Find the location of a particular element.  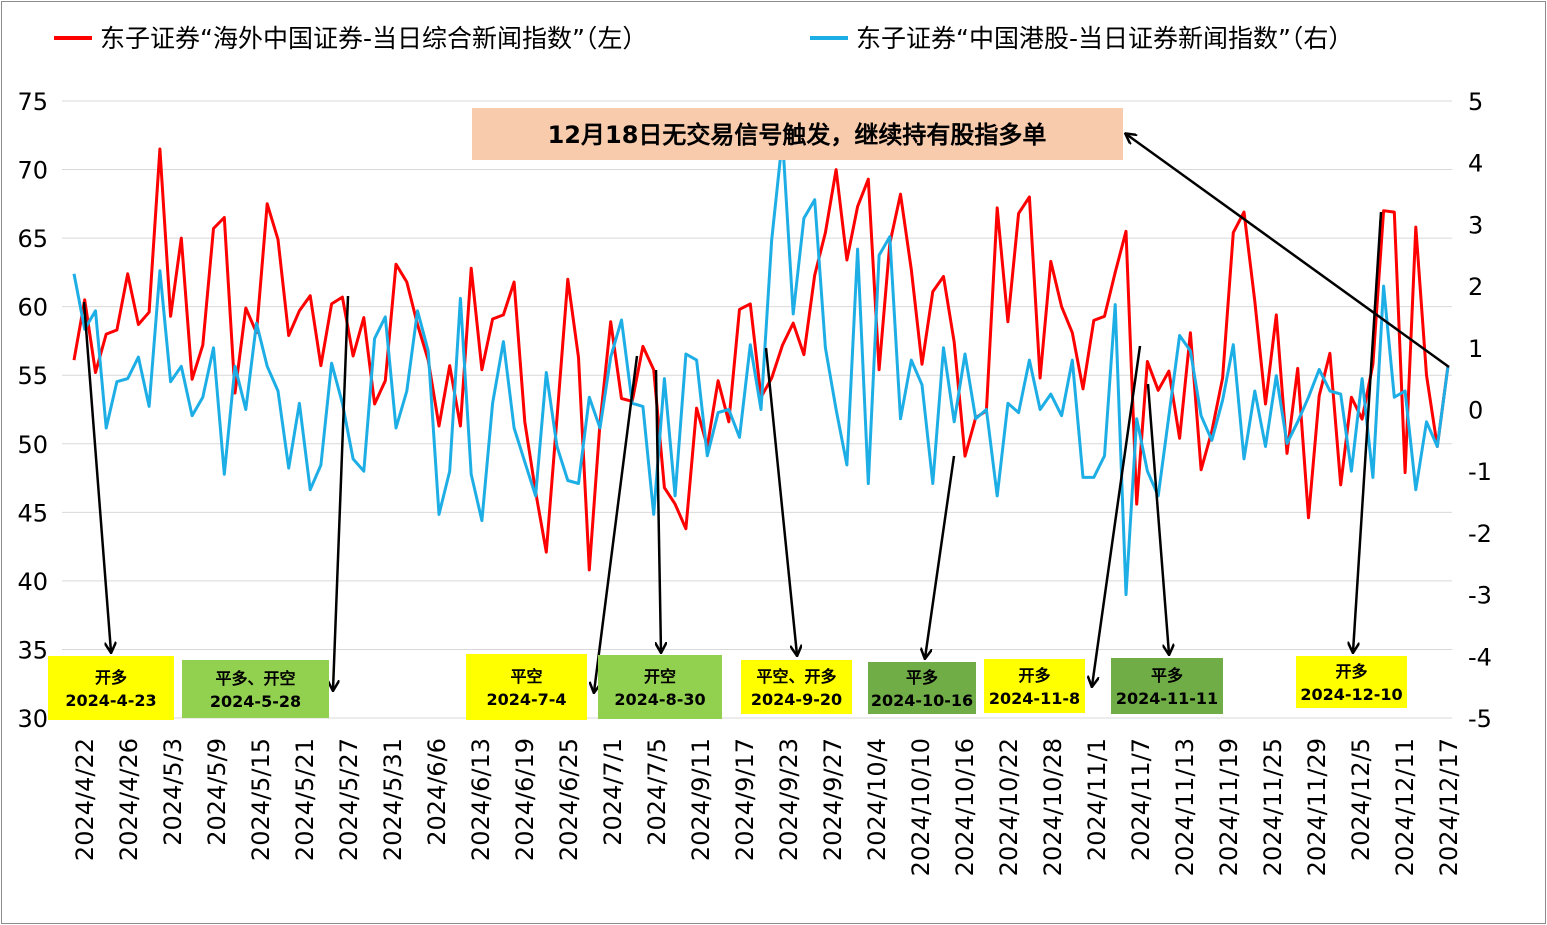

x-tick-label: 2024/10/16 is located at coordinates (965, 807).